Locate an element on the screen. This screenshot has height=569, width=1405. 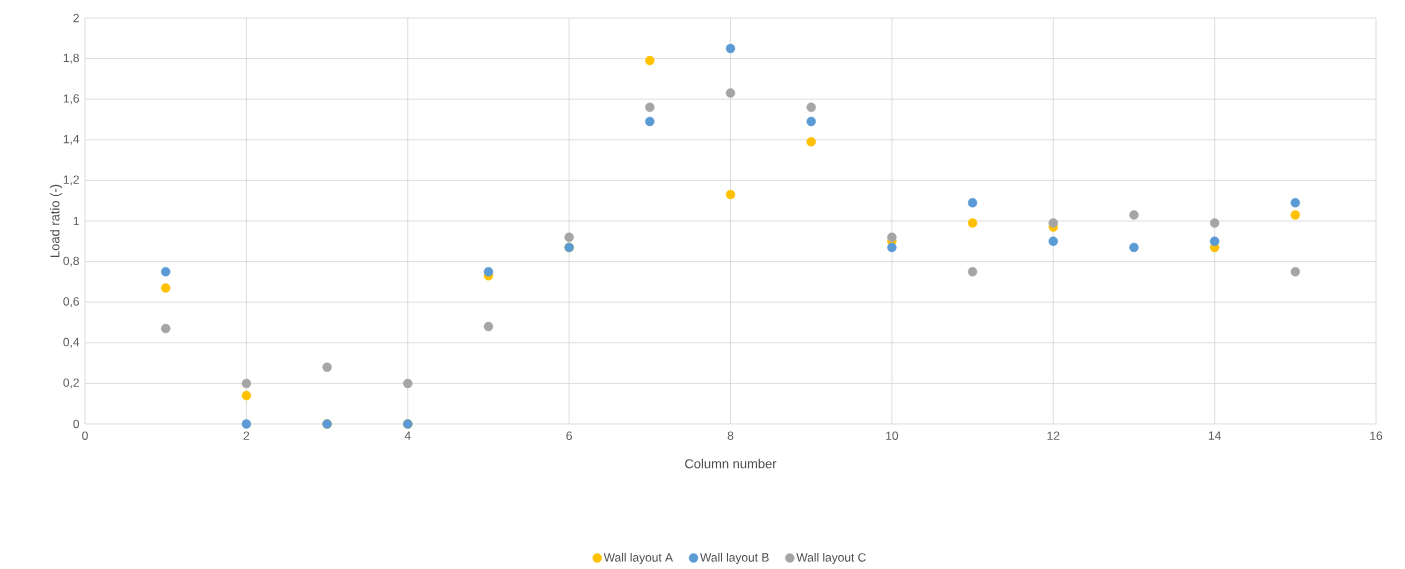
y-tick-label: 0,2 is located at coordinates (71, 383).